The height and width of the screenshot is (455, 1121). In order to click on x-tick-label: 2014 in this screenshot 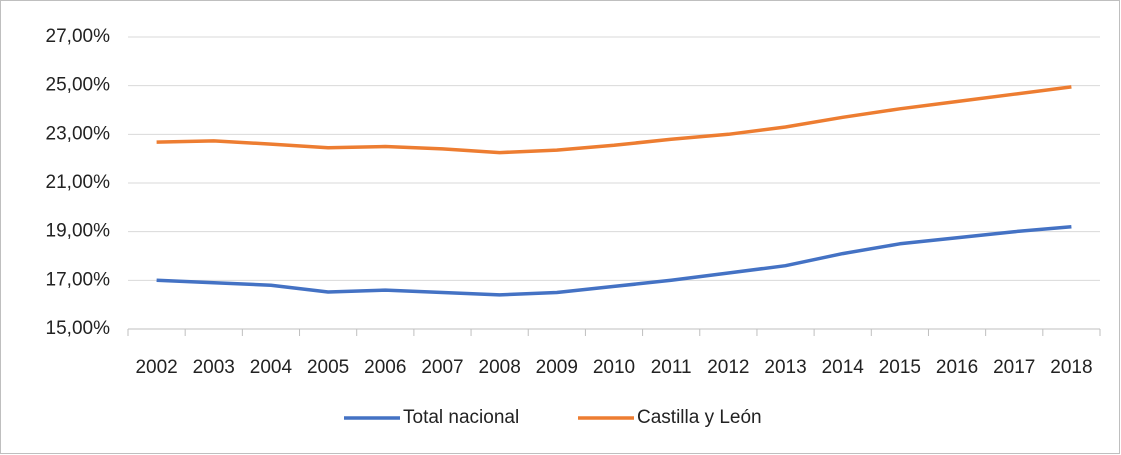, I will do `click(843, 367)`.